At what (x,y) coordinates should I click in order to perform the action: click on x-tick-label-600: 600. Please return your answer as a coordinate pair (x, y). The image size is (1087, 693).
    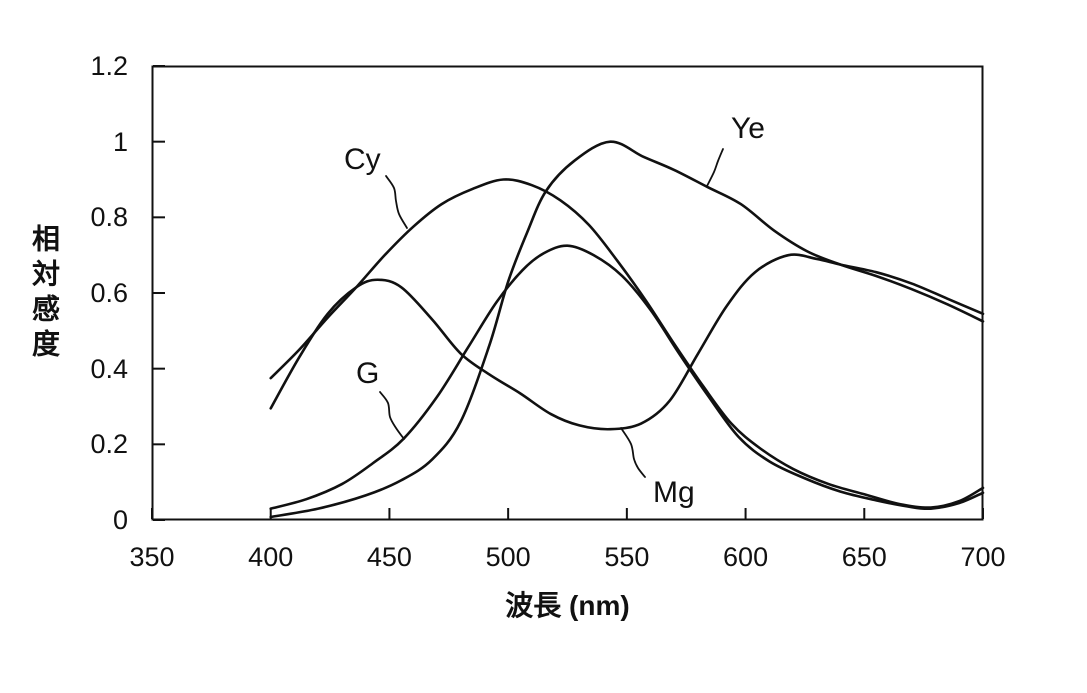
    Looking at the image, I should click on (746, 557).